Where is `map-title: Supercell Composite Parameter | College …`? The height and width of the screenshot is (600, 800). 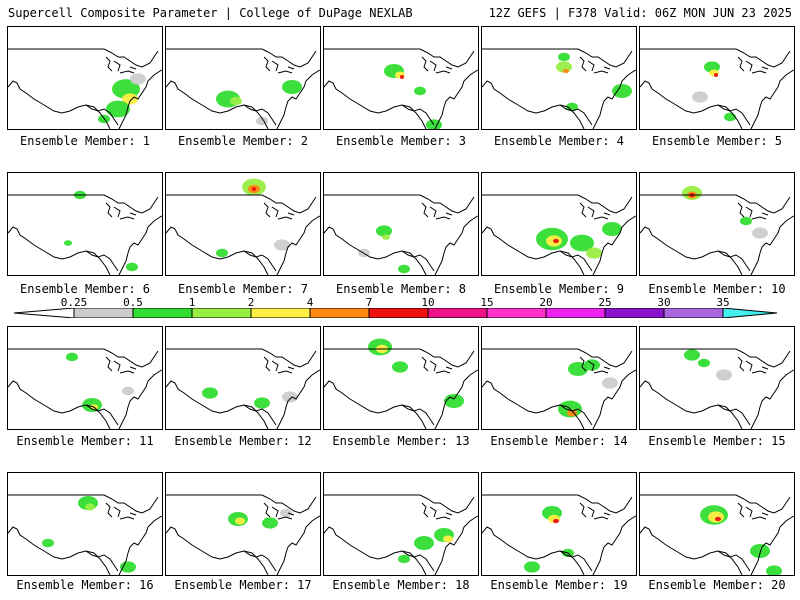 map-title: Supercell Composite Parameter | College … is located at coordinates (210, 13).